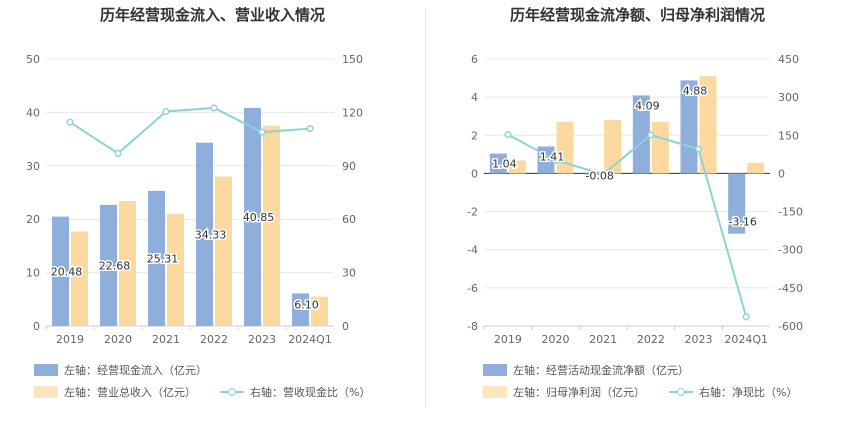  I want to click on legend-item-cash-ratio: 右轴：营收现金比（%）, so click(295, 392).